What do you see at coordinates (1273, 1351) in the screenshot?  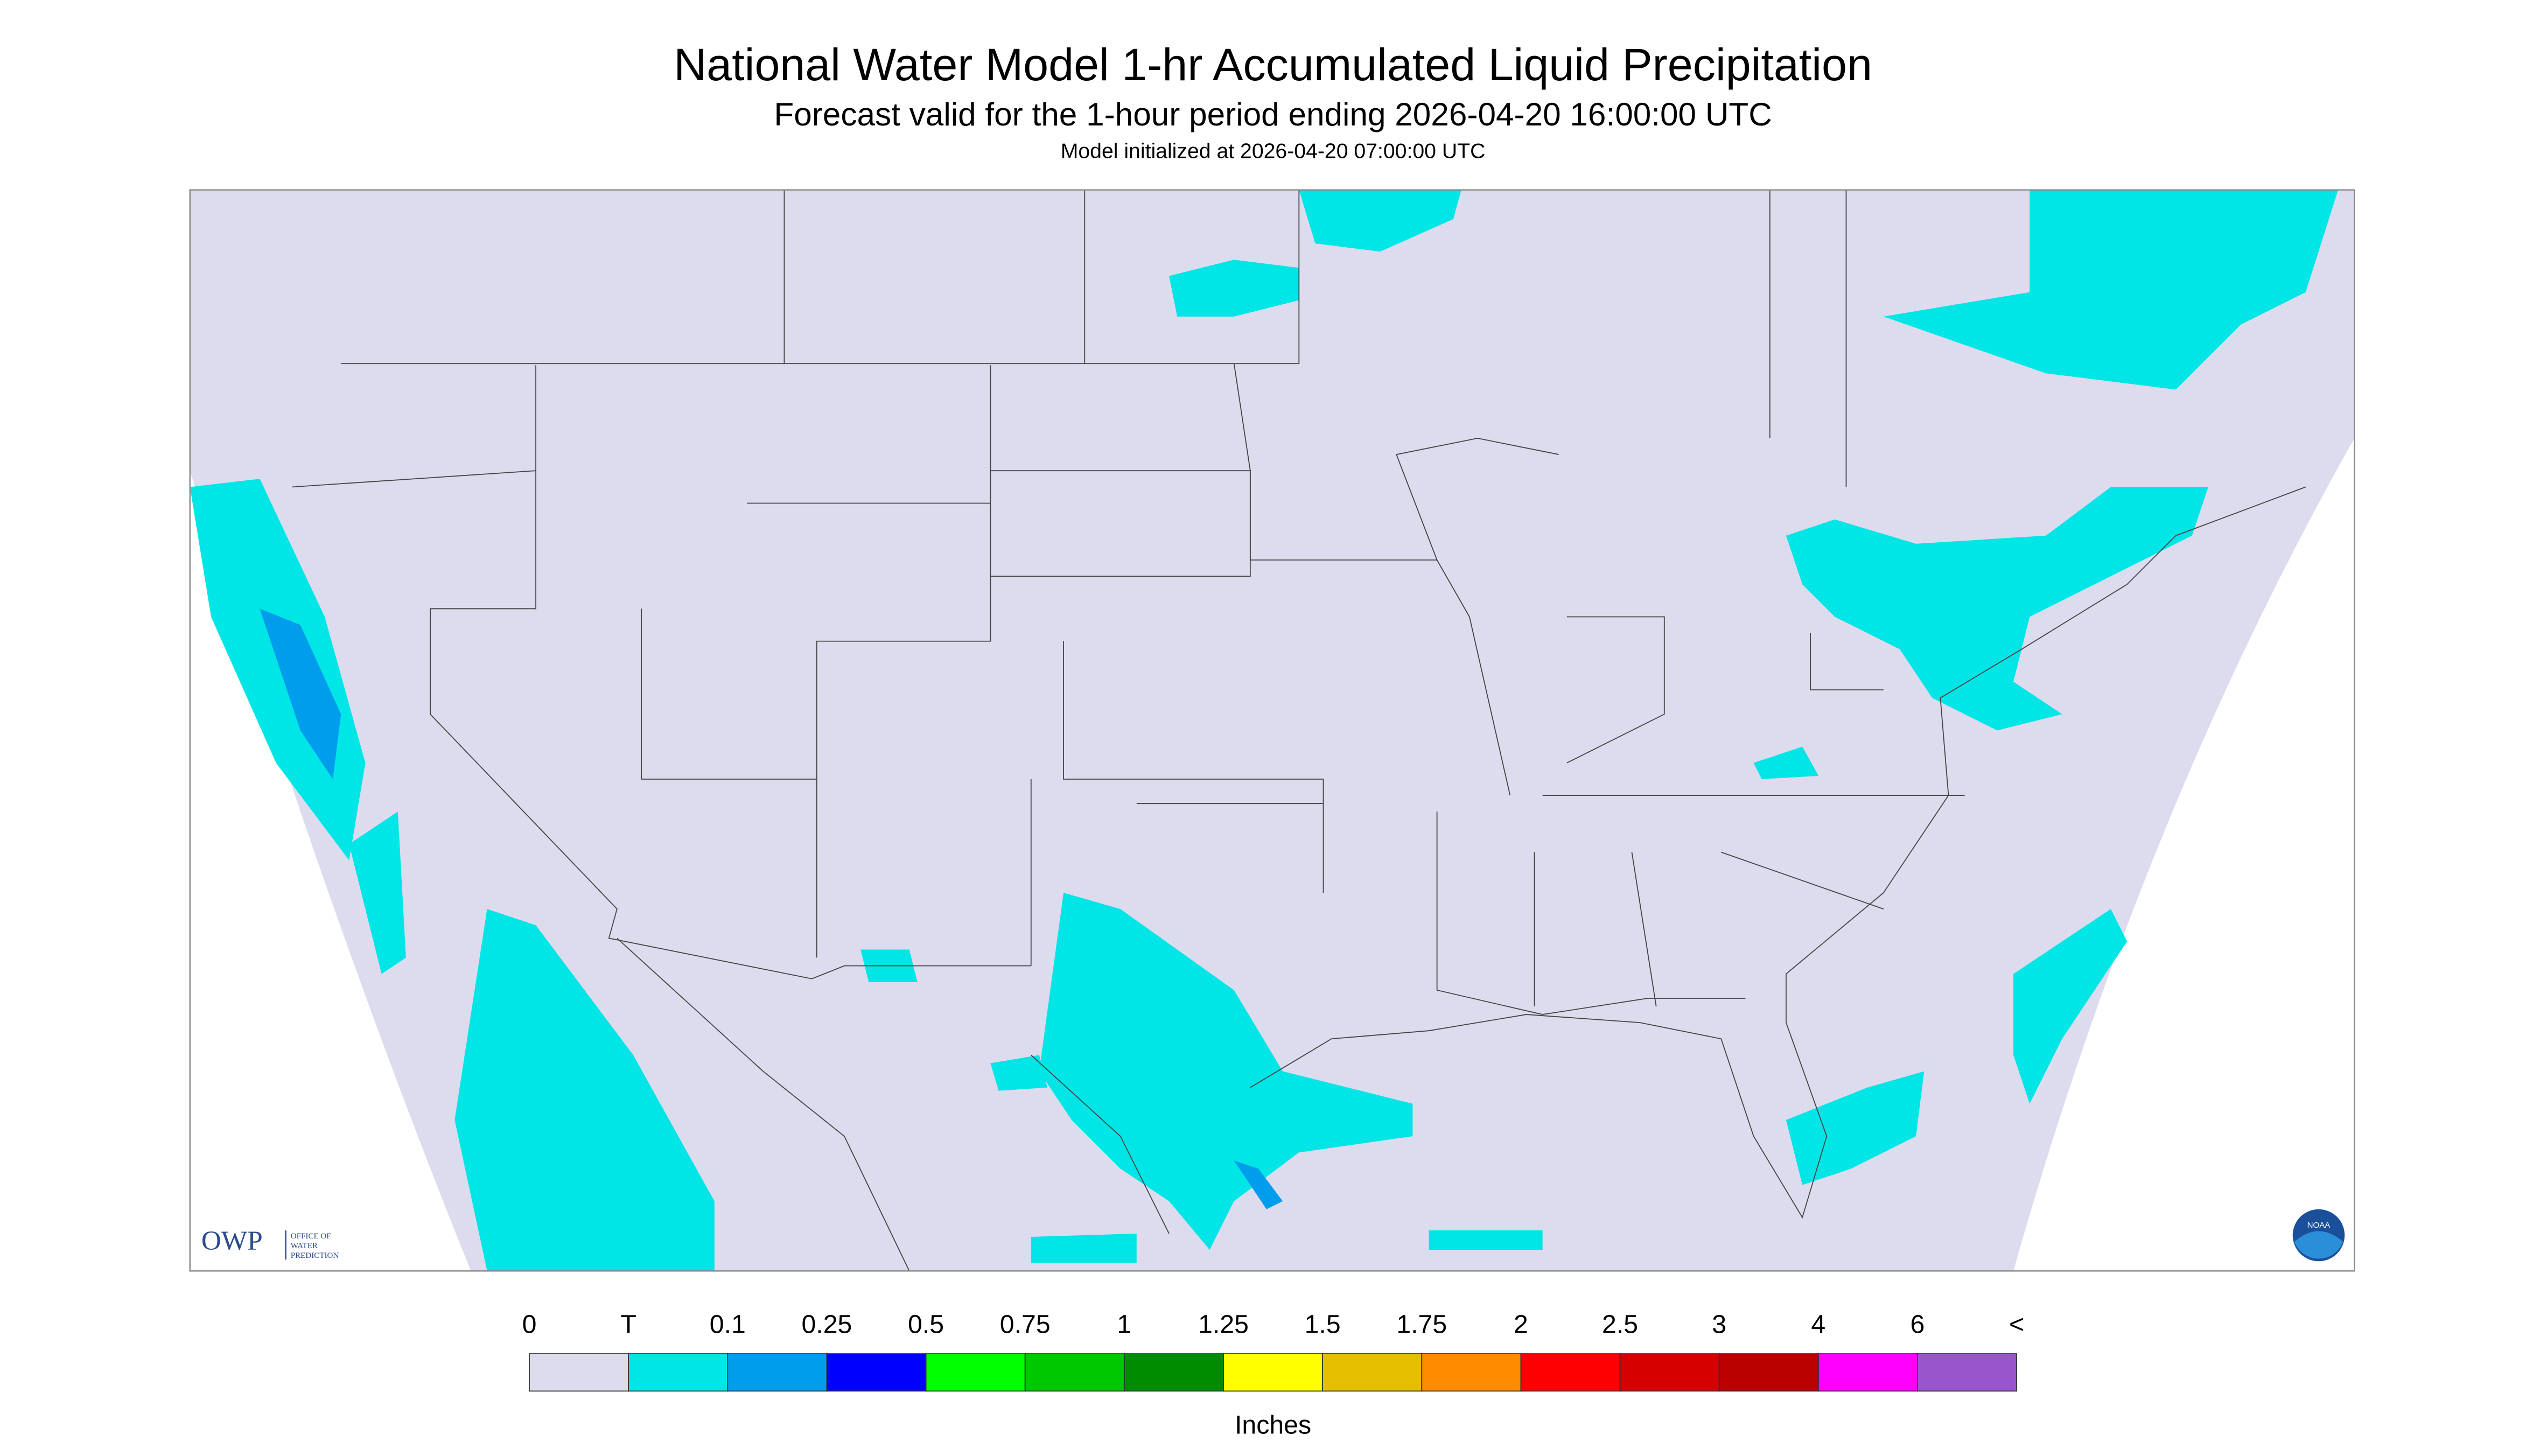 I see `legend: 0 T 0.1 0.25 0.5 0.75 1 1.25 1.5 1.75 2 2.5 3 4 6 <` at bounding box center [1273, 1351].